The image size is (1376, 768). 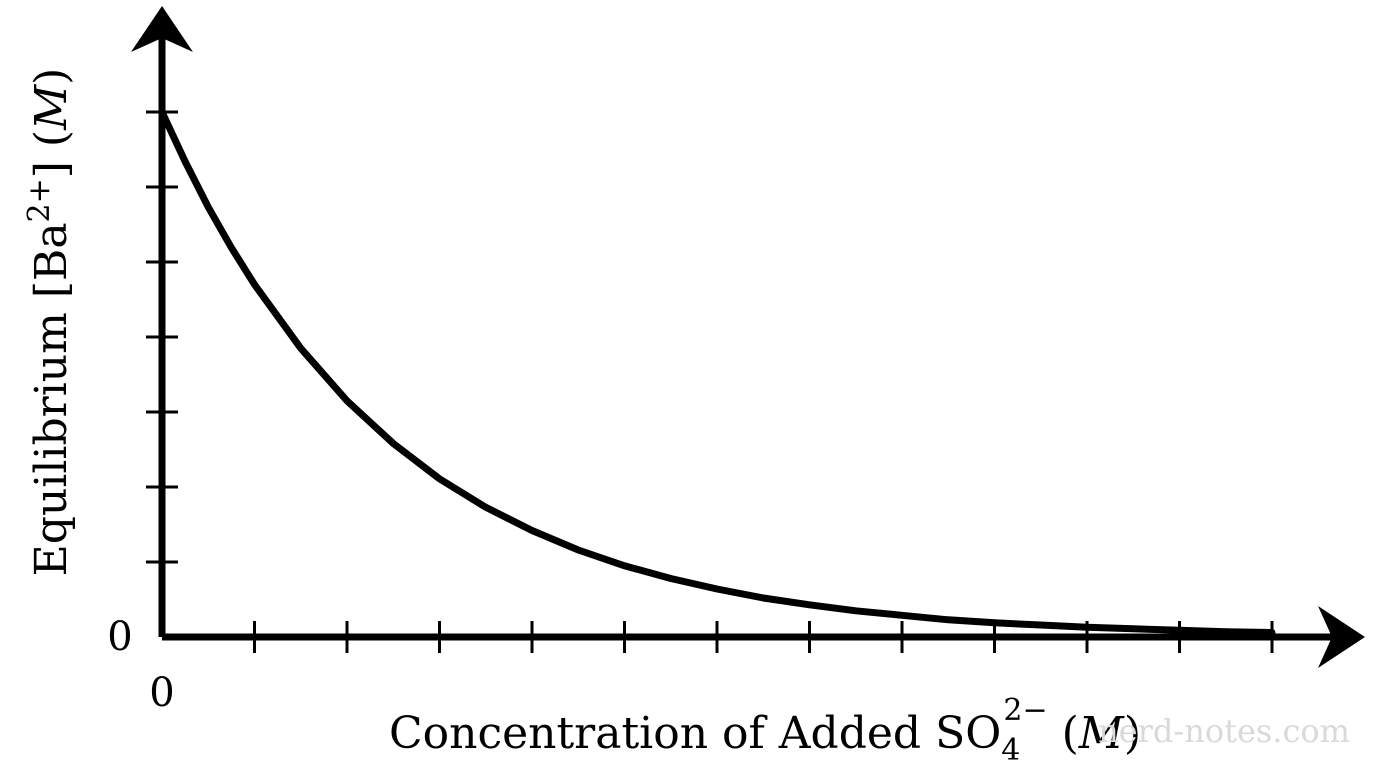 I want to click on watermark: nerd-notes.com, so click(x=1224, y=731).